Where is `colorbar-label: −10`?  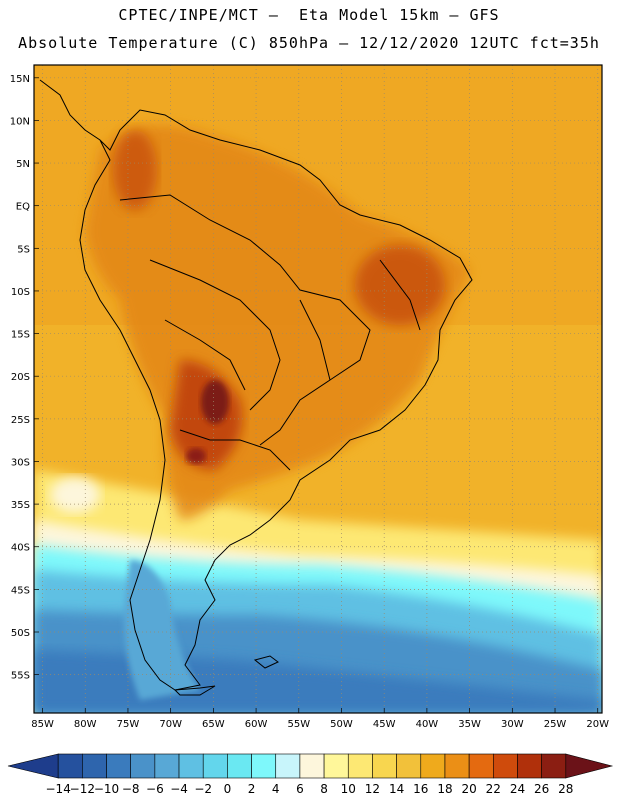 colorbar-label: −10 is located at coordinates (106, 789).